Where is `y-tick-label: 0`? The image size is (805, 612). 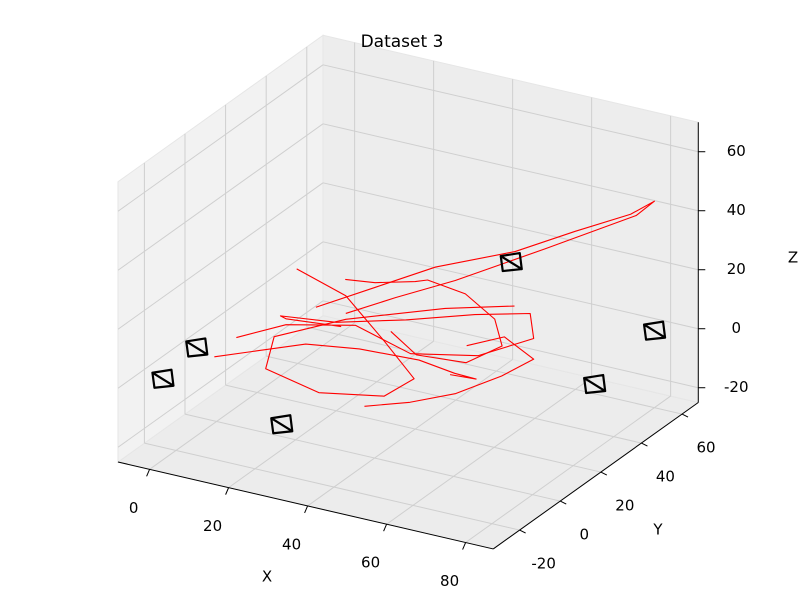
y-tick-label: 0 is located at coordinates (584, 535).